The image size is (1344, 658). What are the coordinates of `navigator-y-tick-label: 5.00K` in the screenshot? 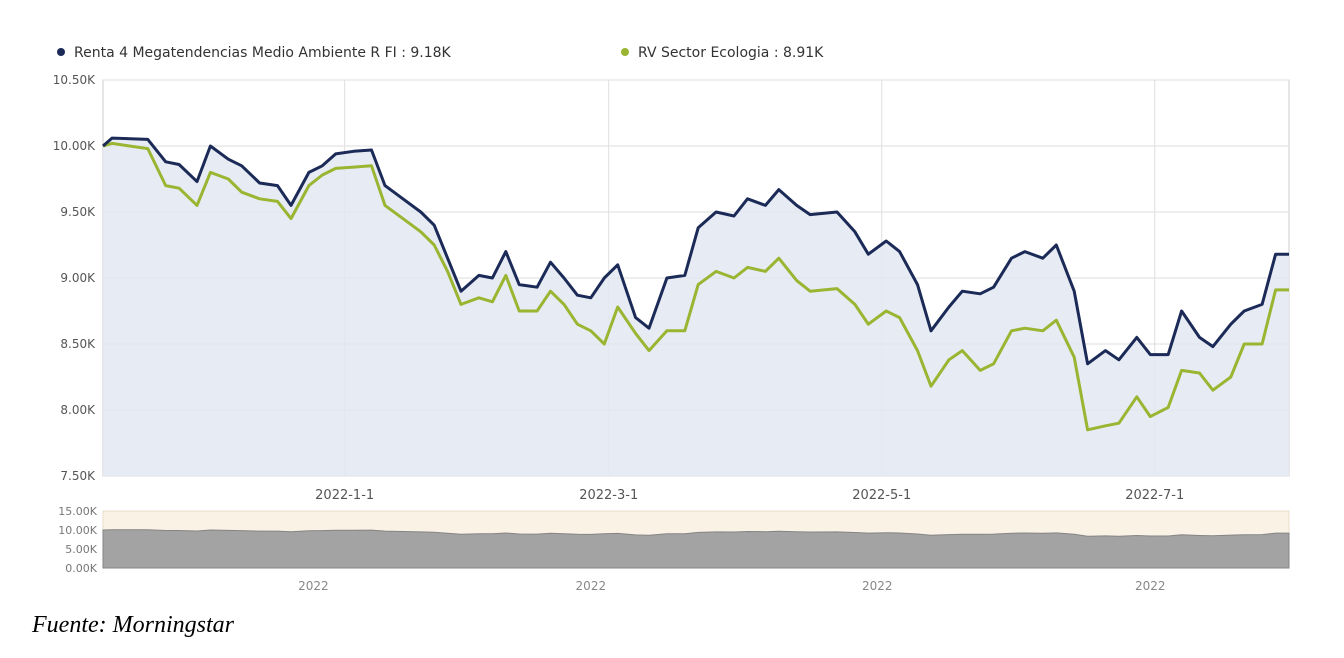 It's located at (81, 549).